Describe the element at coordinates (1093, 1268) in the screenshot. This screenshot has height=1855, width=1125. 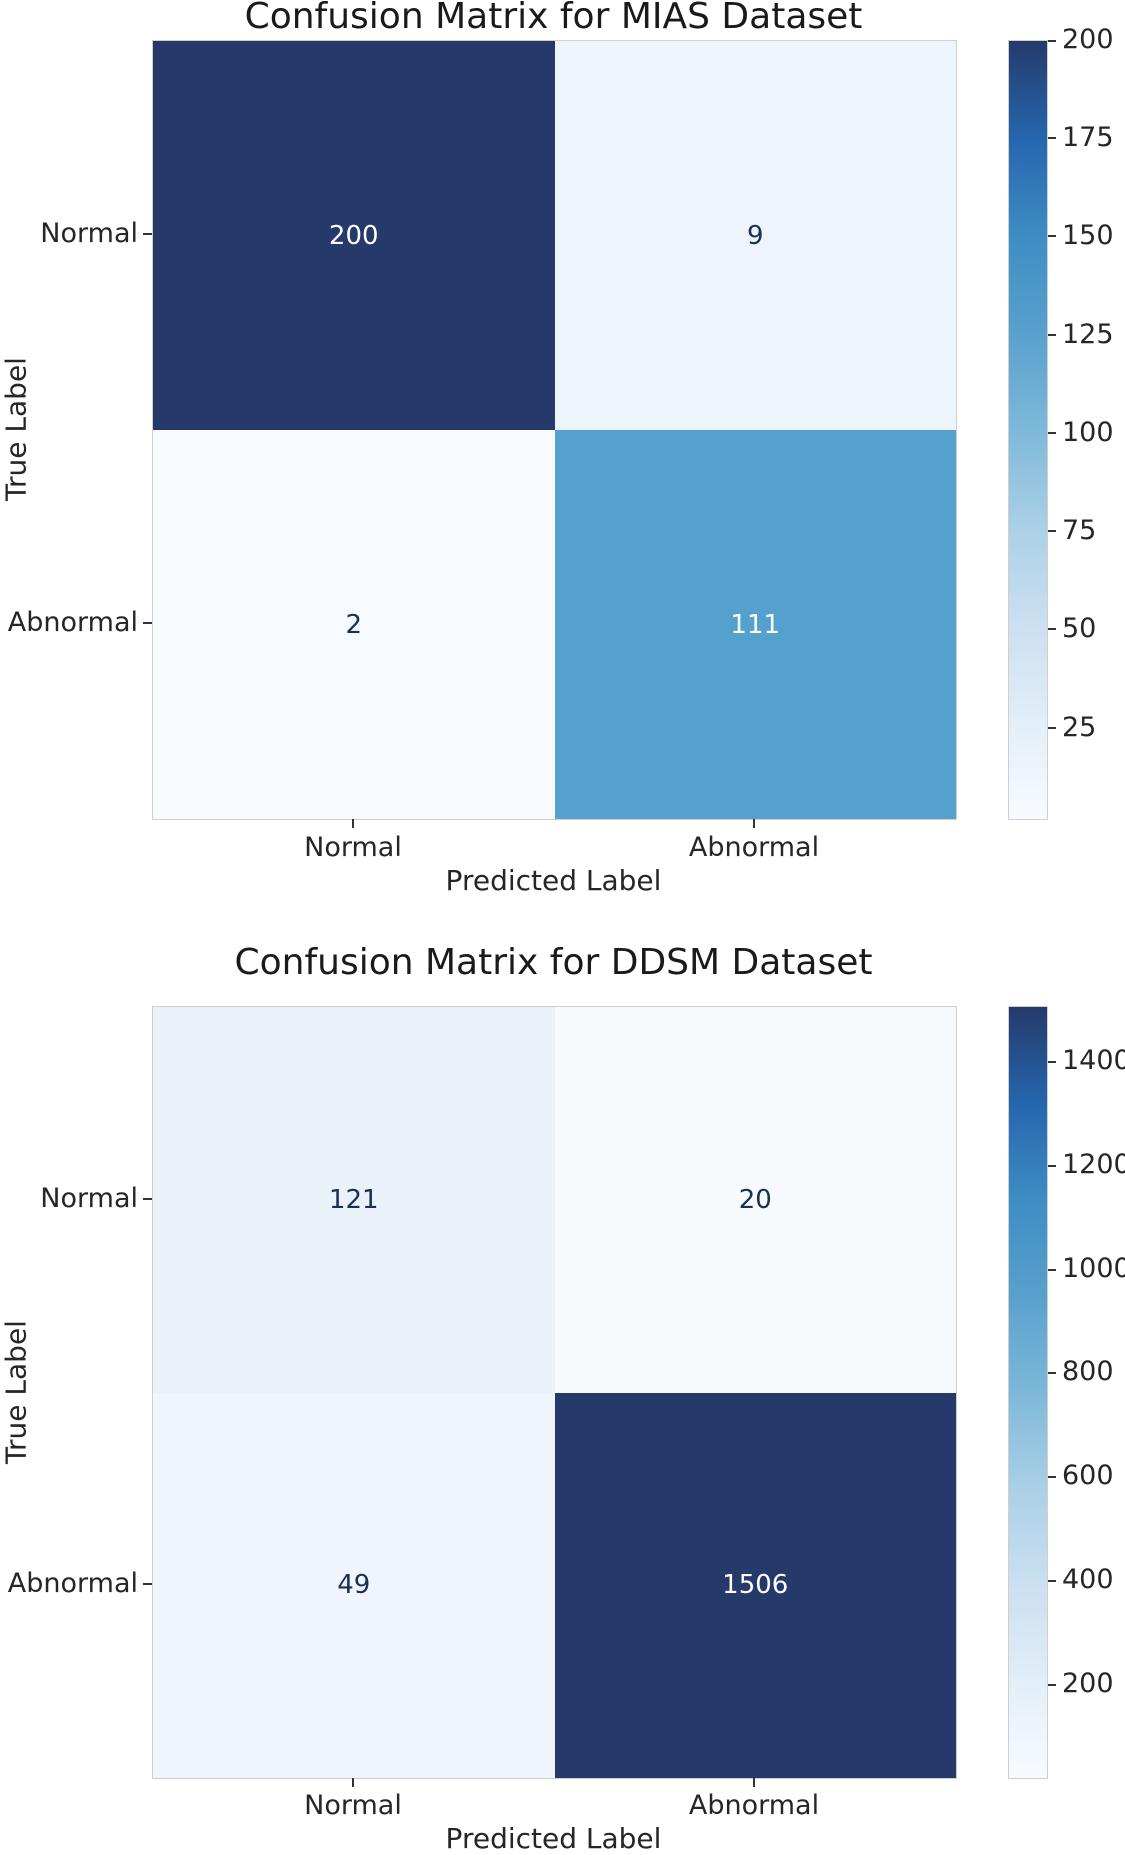
I see `colorbar-tick-label: 1000` at that location.